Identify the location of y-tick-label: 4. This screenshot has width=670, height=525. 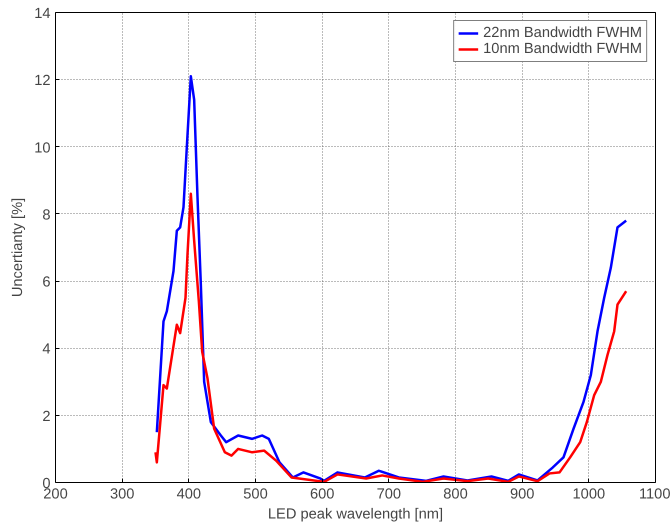
(46, 350).